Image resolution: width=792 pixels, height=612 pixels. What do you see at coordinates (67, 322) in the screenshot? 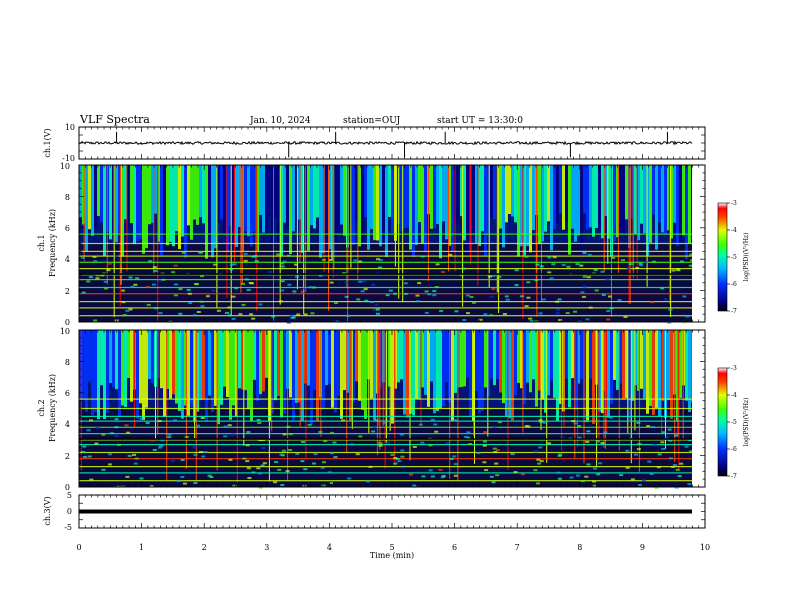
I see `s1-ytick-0: 0` at bounding box center [67, 322].